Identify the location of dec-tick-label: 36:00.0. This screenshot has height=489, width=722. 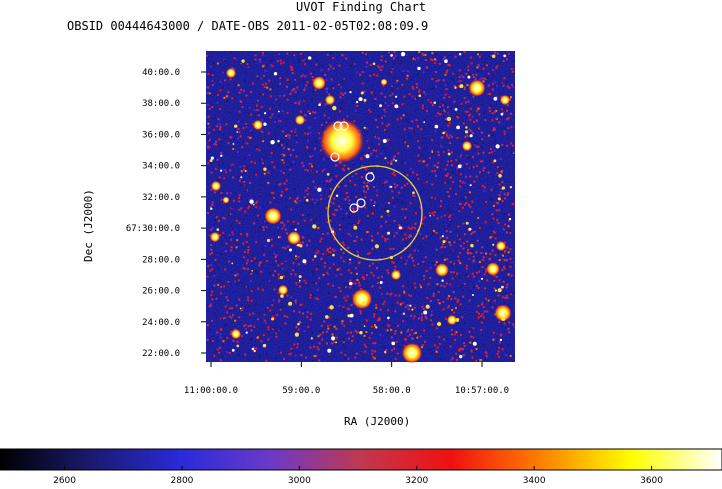
(161, 135).